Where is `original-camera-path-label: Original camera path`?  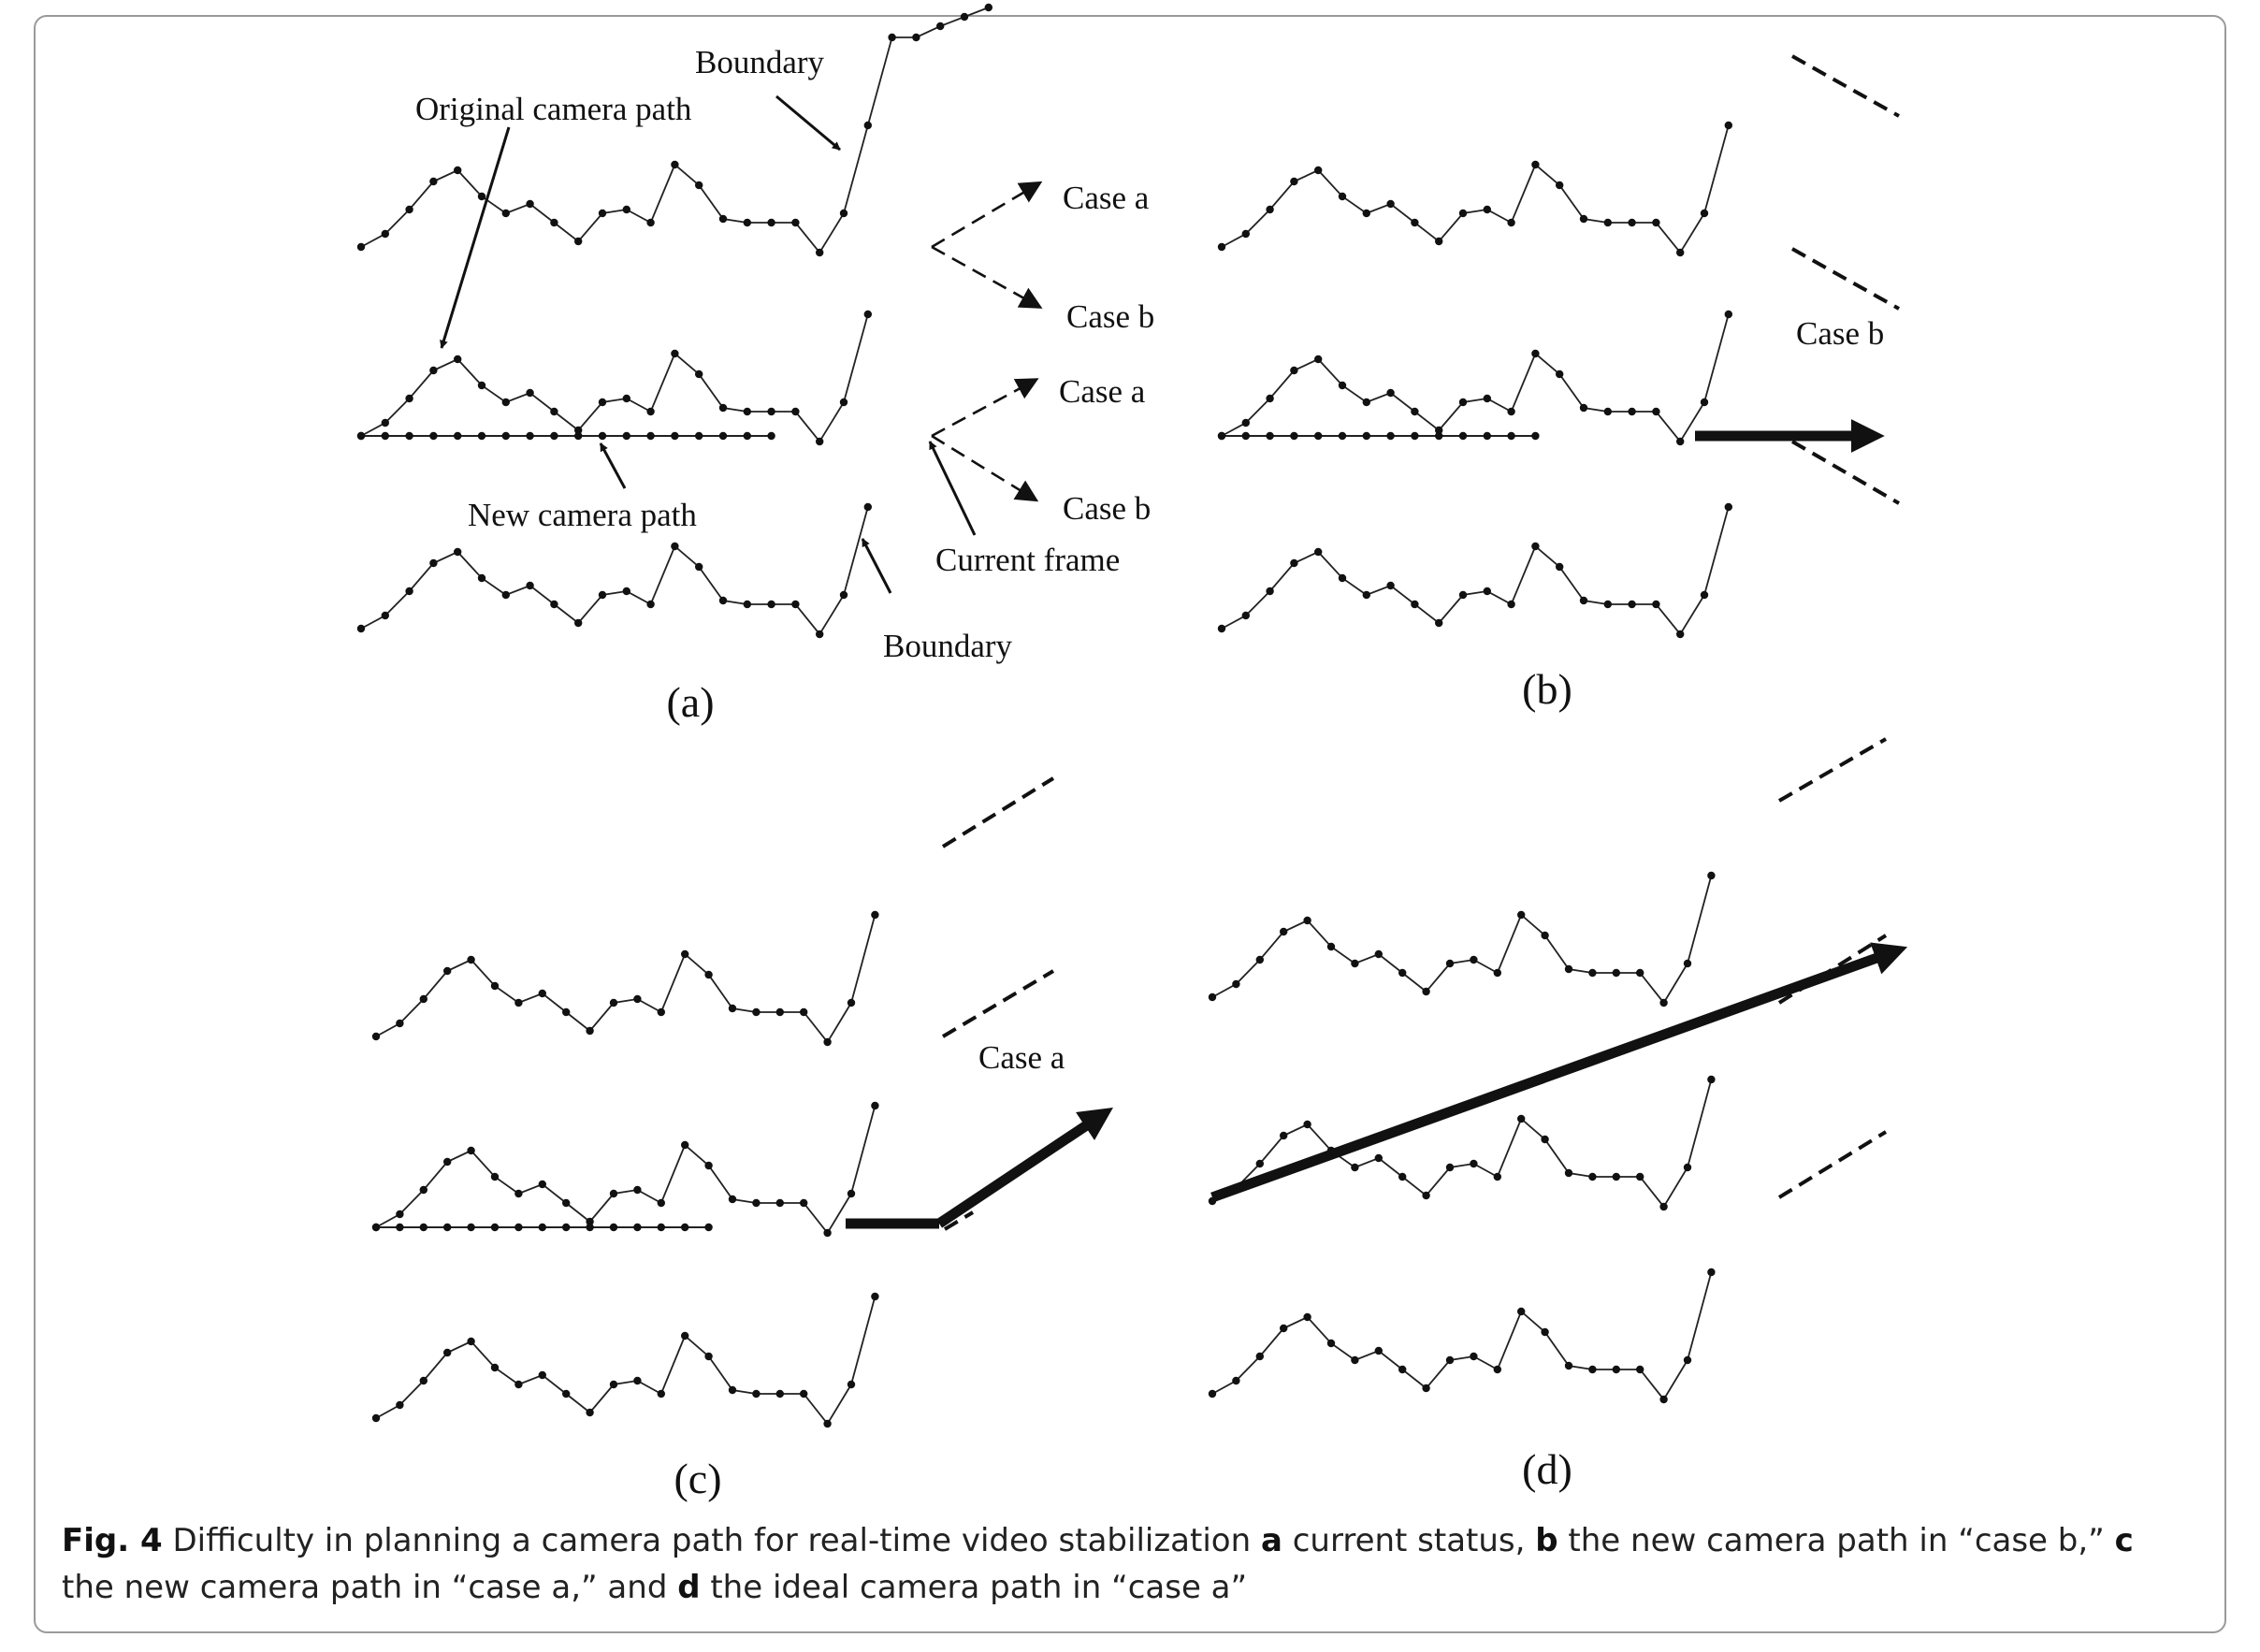 original-camera-path-label: Original camera path is located at coordinates (553, 109).